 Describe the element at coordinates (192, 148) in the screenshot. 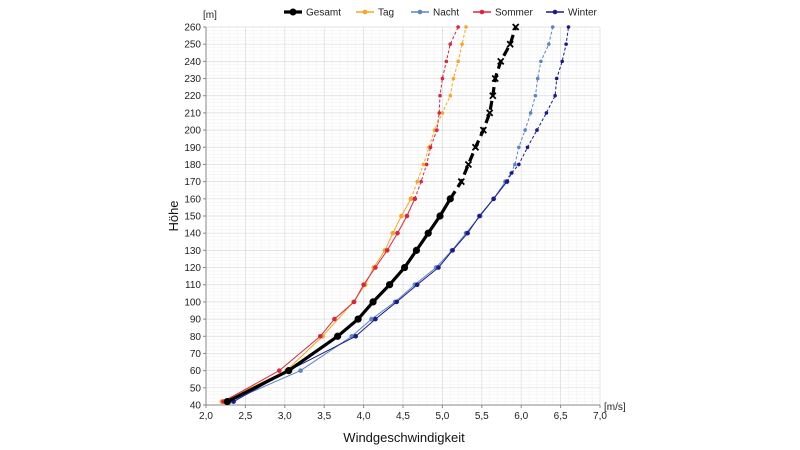

I see `y-tick-label: 190` at that location.